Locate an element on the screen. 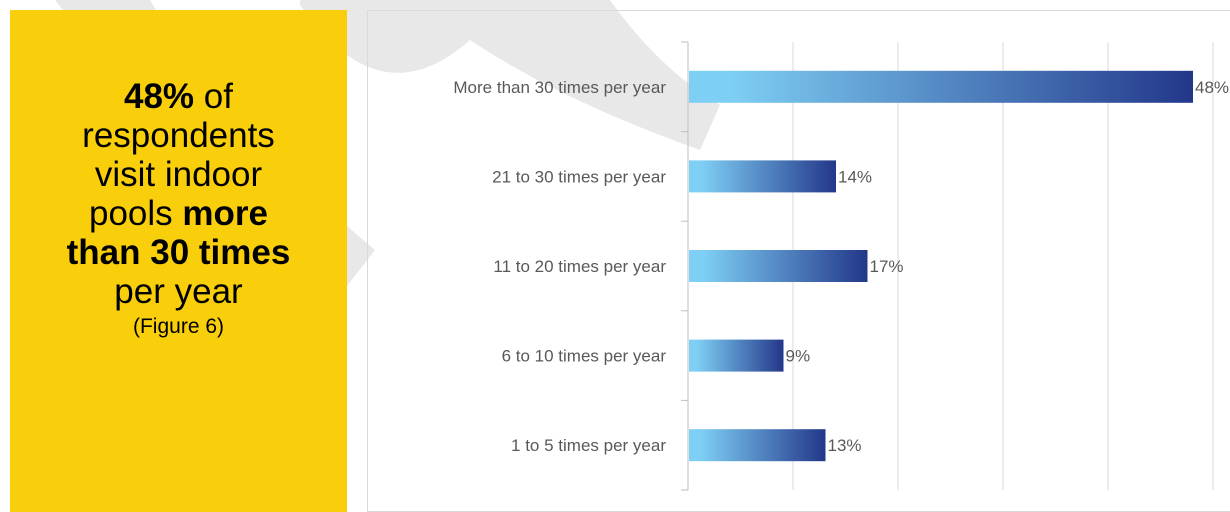 This screenshot has height=512, width=1230. callout-line-1: 48% of is located at coordinates (178, 96).